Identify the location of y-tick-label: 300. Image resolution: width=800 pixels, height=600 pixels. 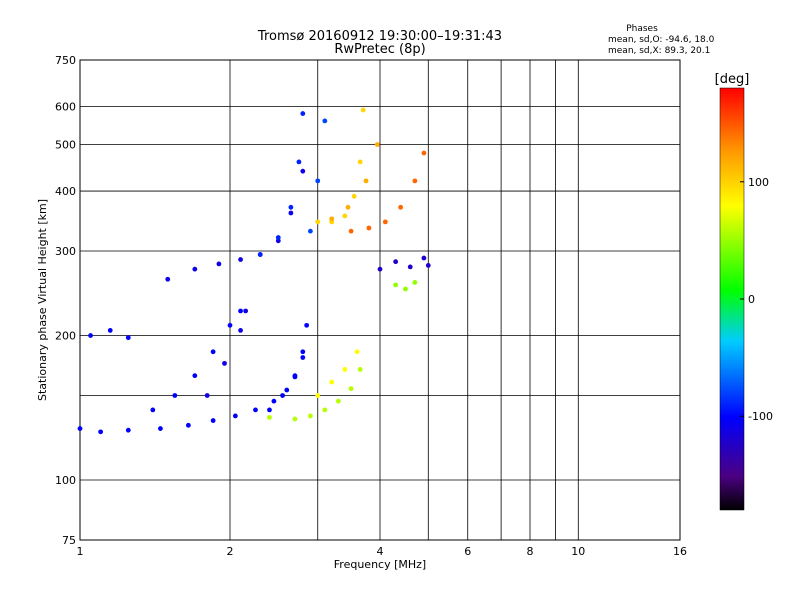
(65, 251).